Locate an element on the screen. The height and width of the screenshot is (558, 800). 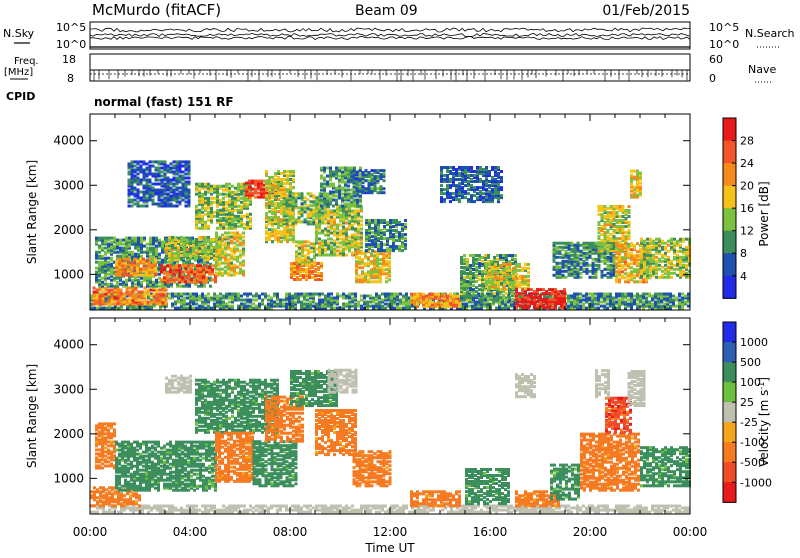
beam-title: Beam 09 is located at coordinates (386, 11).